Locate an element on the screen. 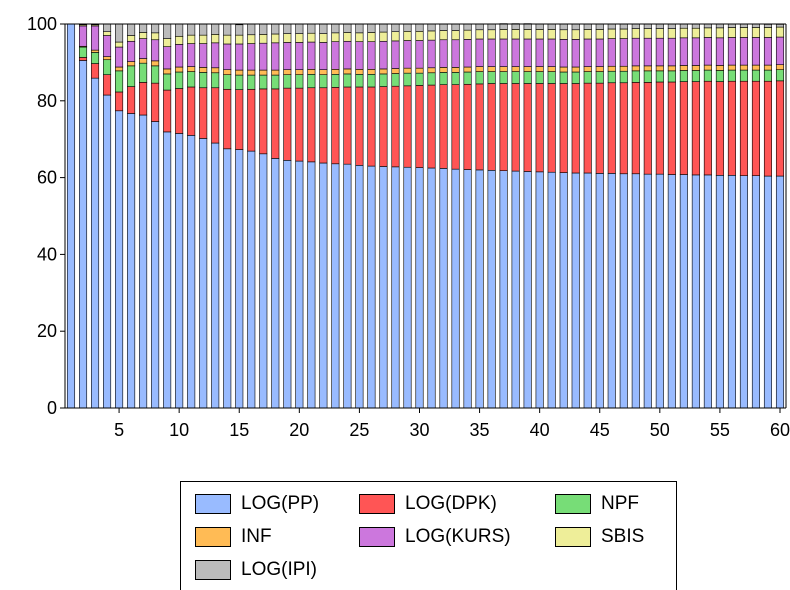 This screenshot has width=790, height=590. x-tick-label: 55 is located at coordinates (720, 430).